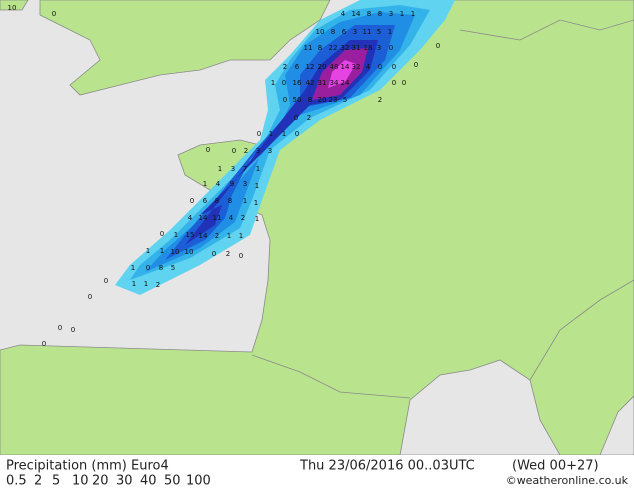 The height and width of the screenshot is (490, 634). Describe the element at coordinates (344, 32) in the screenshot. I see `precip-value: 6` at that location.